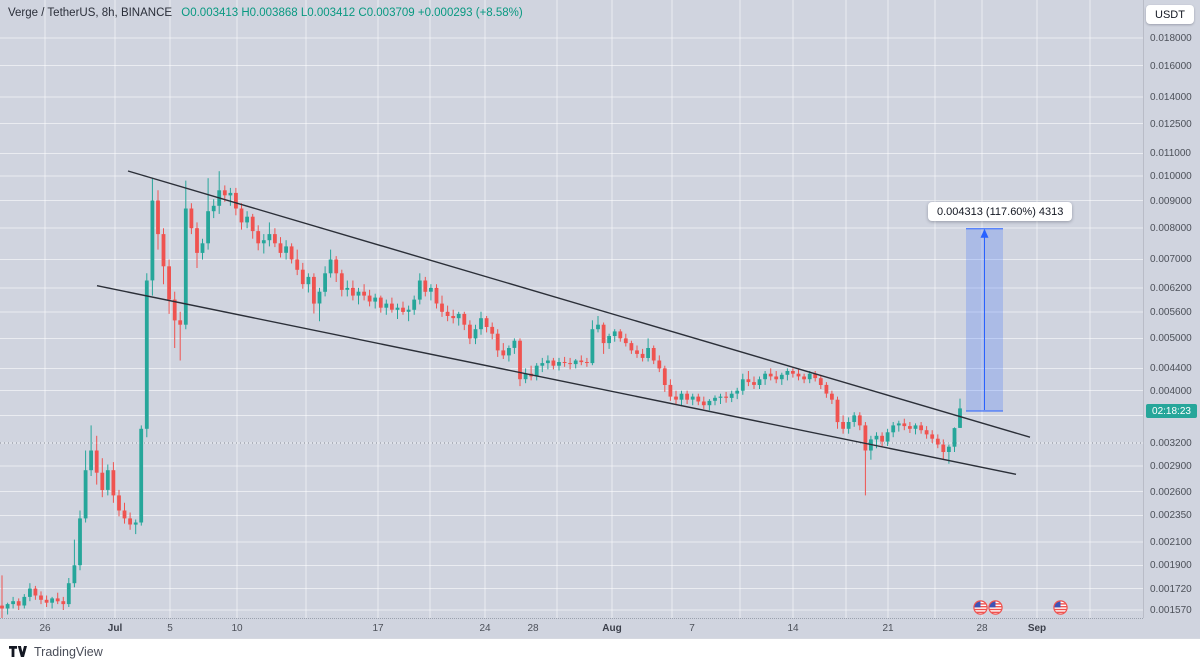 The width and height of the screenshot is (1200, 664). I want to click on time-tick-label: 5, so click(170, 628).